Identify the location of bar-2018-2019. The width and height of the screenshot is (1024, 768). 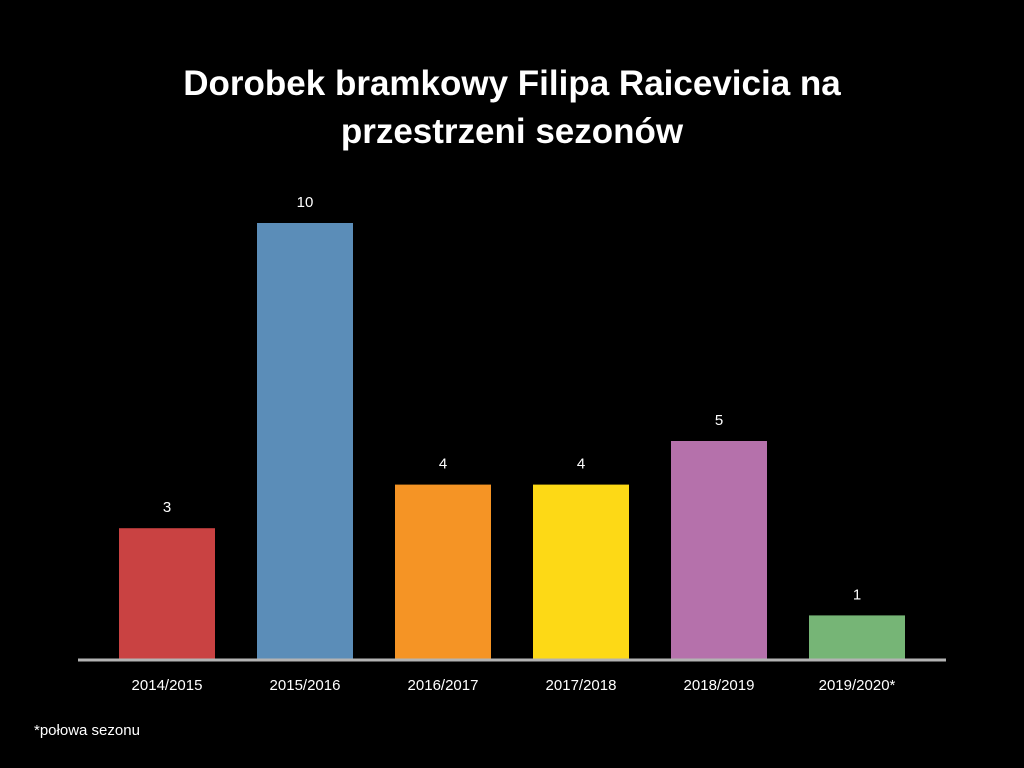
(719, 550).